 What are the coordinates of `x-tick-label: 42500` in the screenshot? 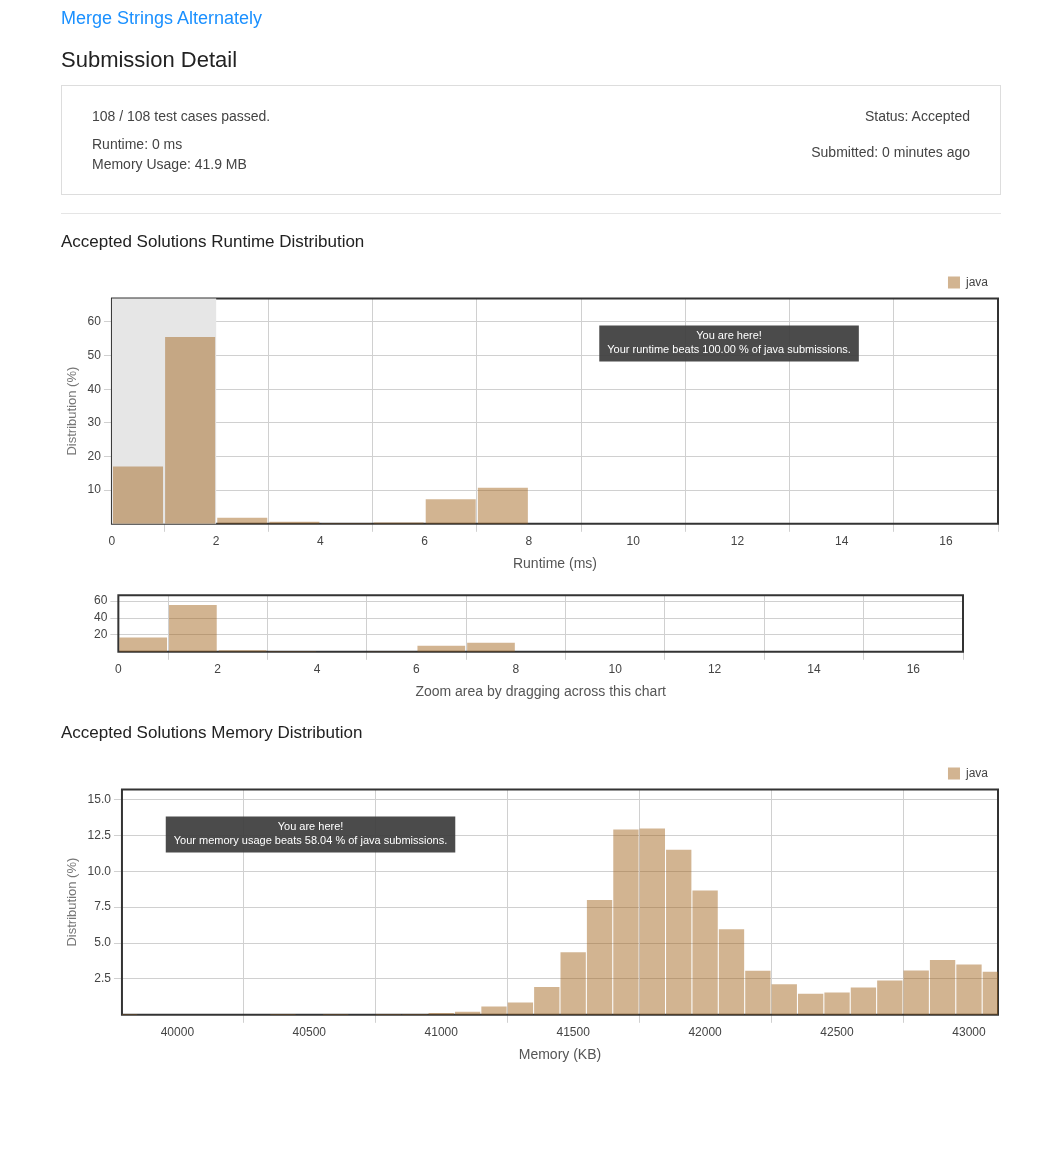 It's located at (837, 1032).